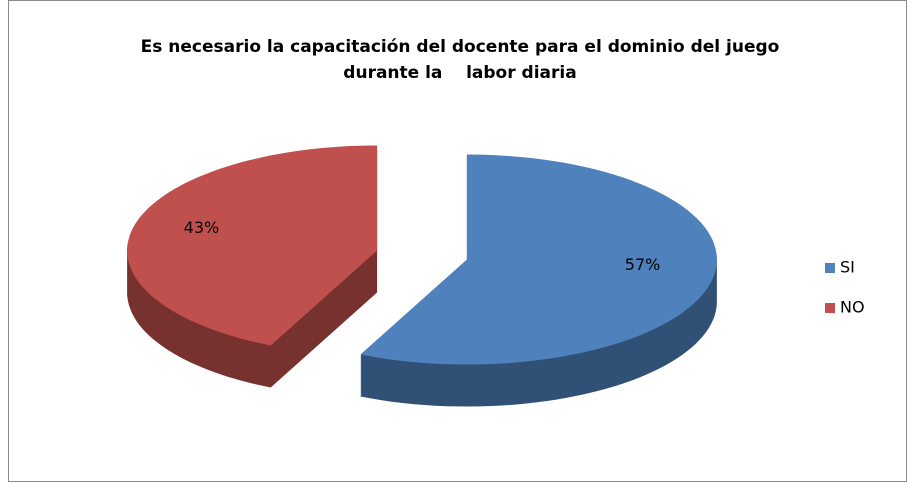  I want to click on chart-title: durante la labor diaria, so click(459, 73).